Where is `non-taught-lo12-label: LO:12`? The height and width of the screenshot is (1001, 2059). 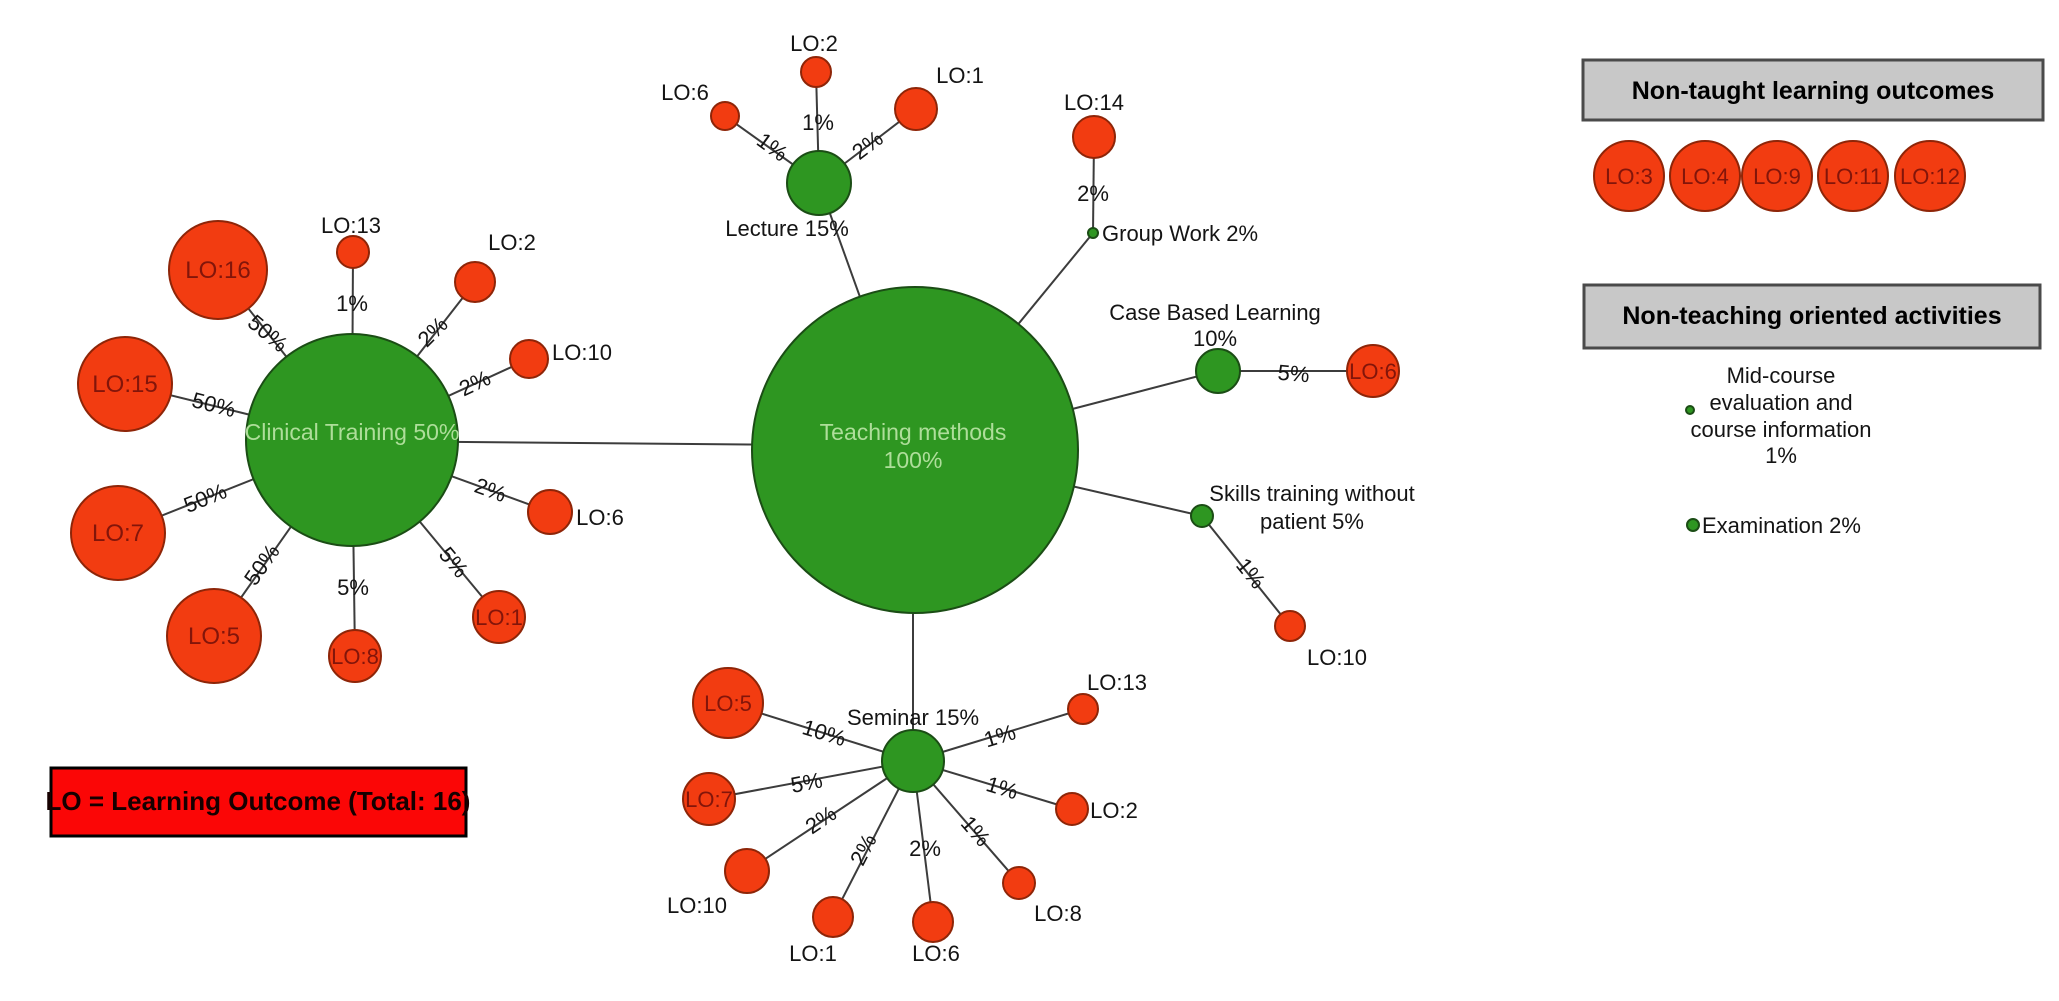 non-taught-lo12-label: LO:12 is located at coordinates (1930, 176).